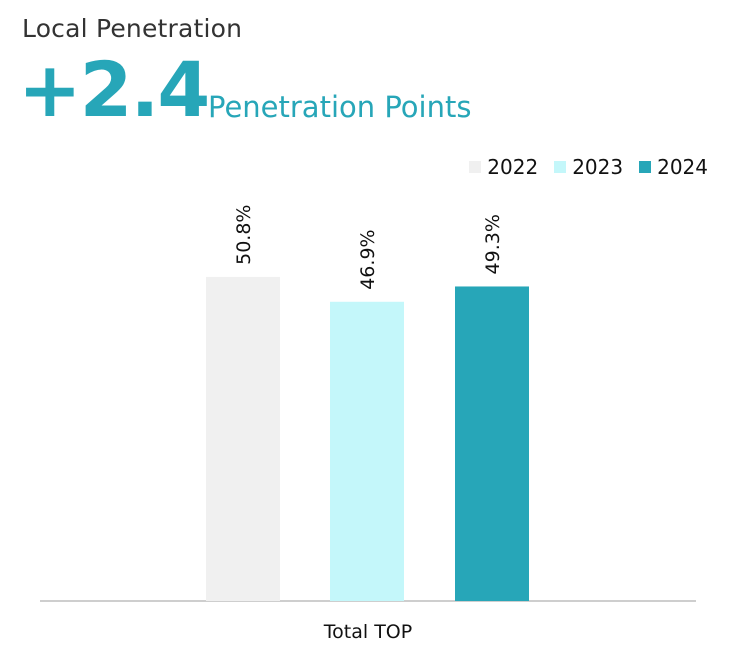 The height and width of the screenshot is (668, 746). Describe the element at coordinates (682, 167) in the screenshot. I see `legend-label-2024: 2024` at that location.